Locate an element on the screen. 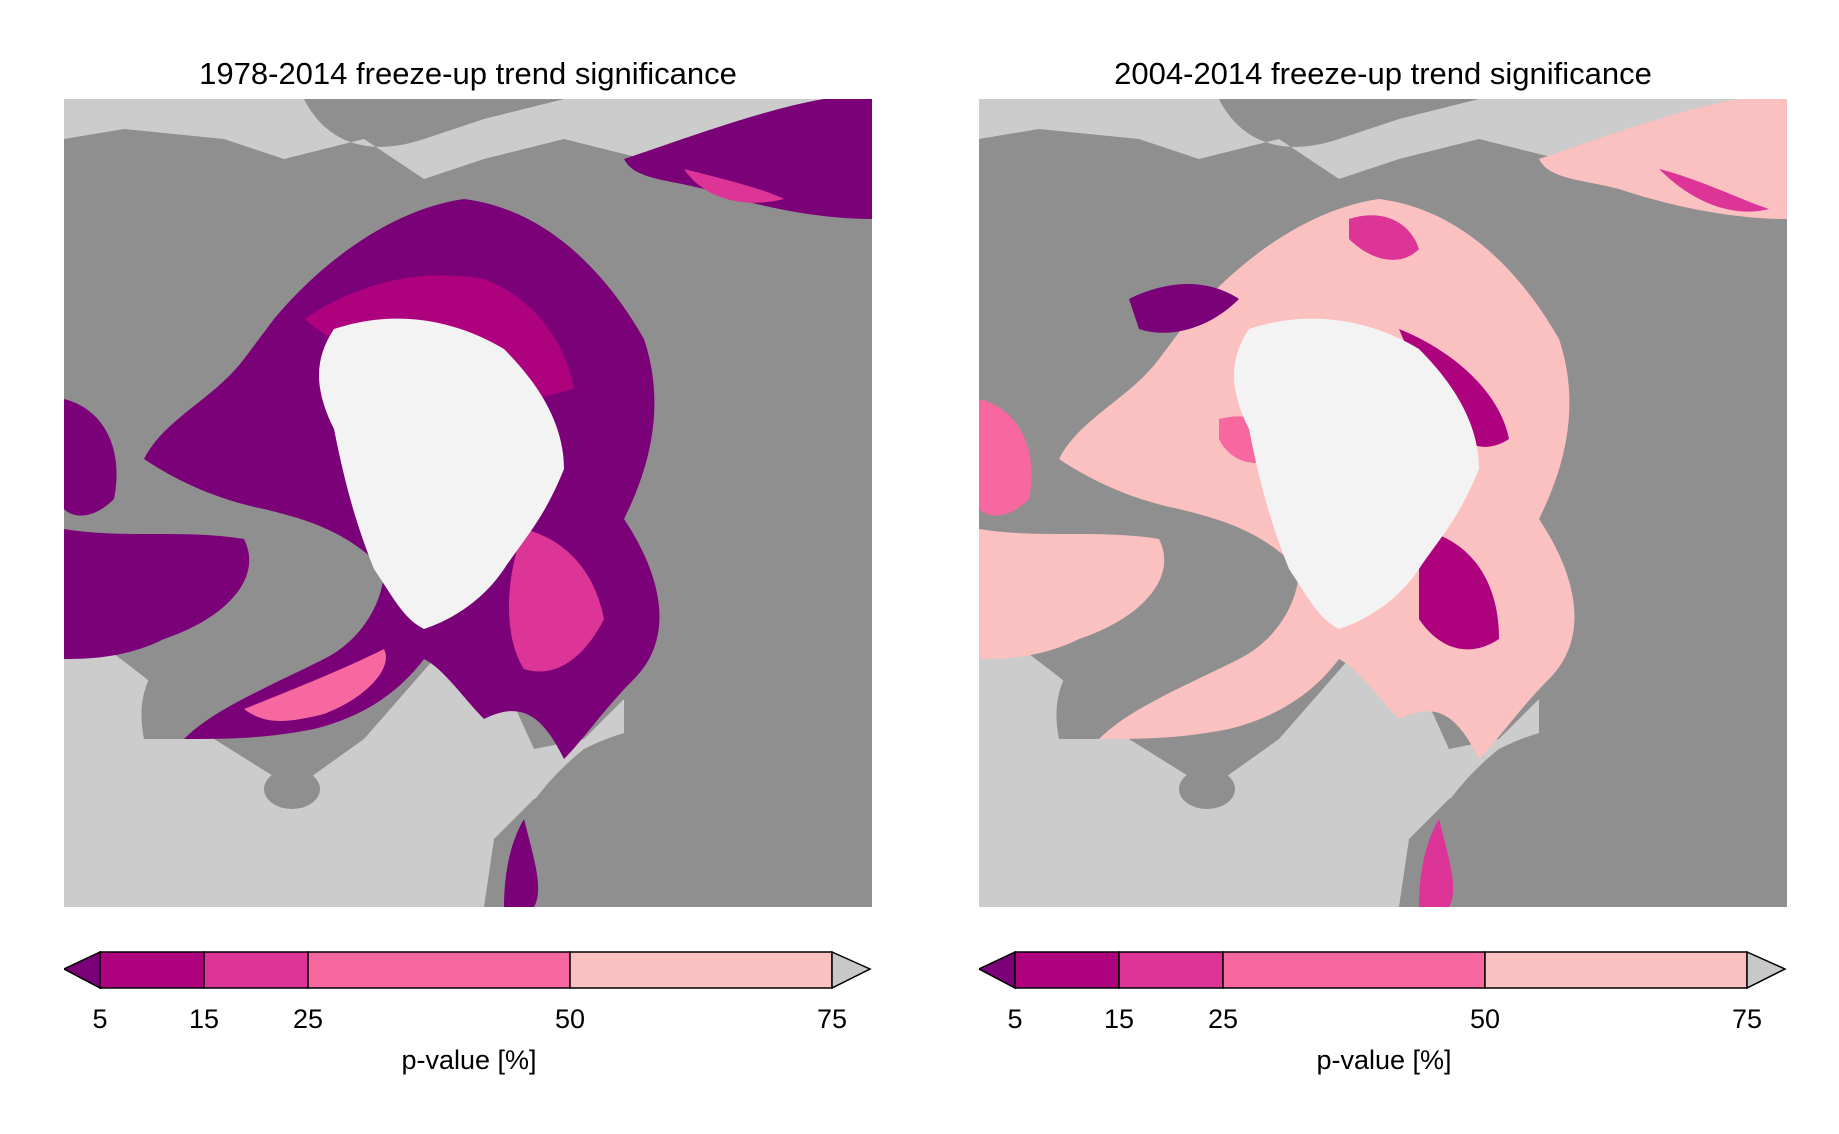 Image resolution: width=1839 pixels, height=1134 pixels. significance-patch-a is located at coordinates (1184, 308).